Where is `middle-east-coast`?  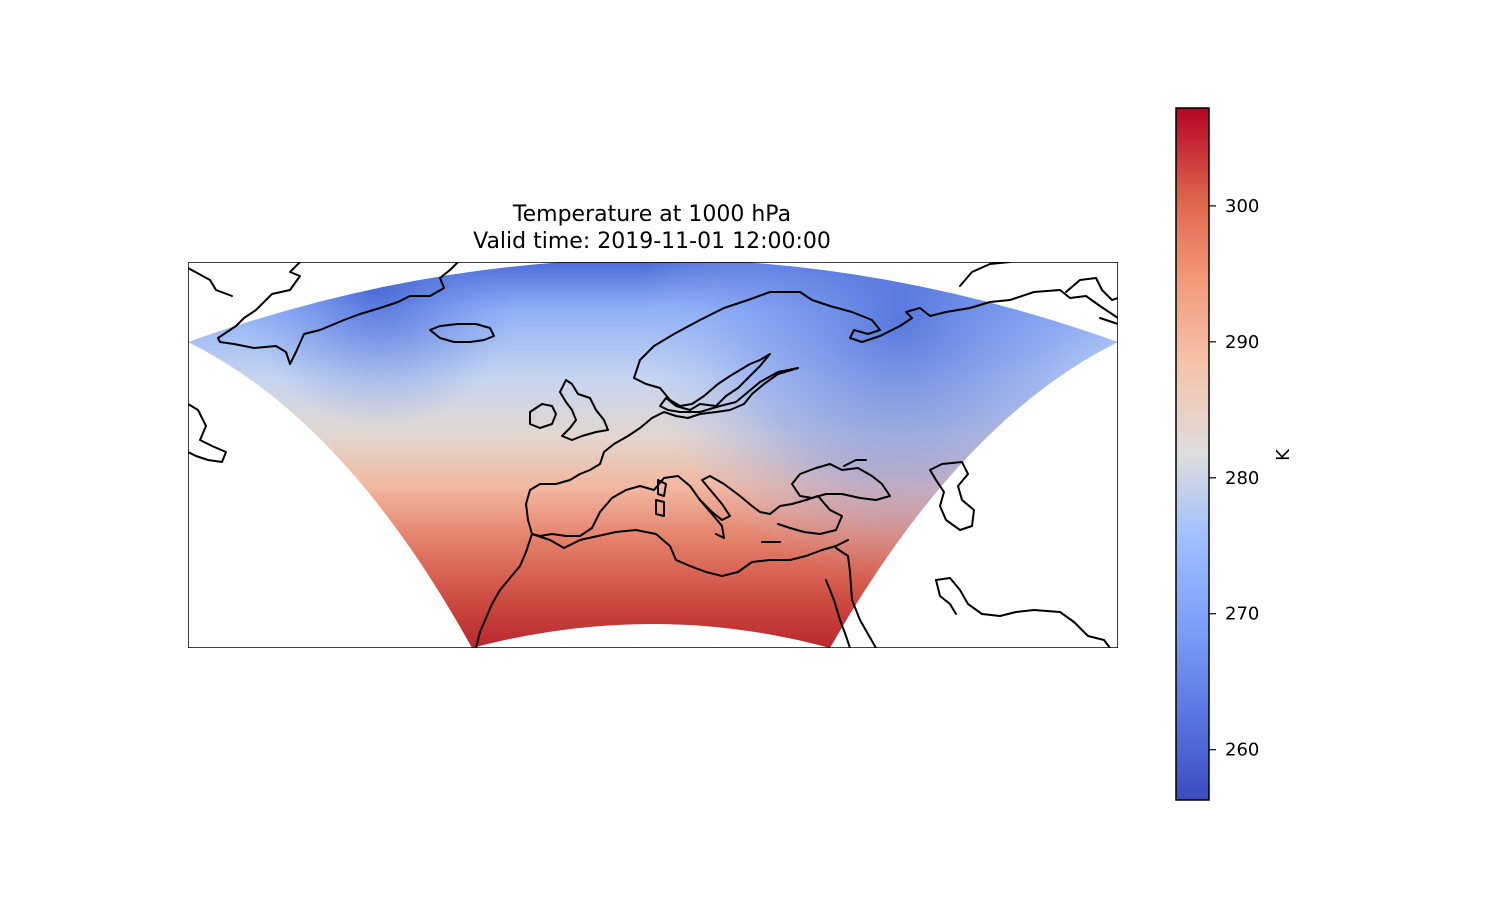 middle-east-coast is located at coordinates (1023, 612).